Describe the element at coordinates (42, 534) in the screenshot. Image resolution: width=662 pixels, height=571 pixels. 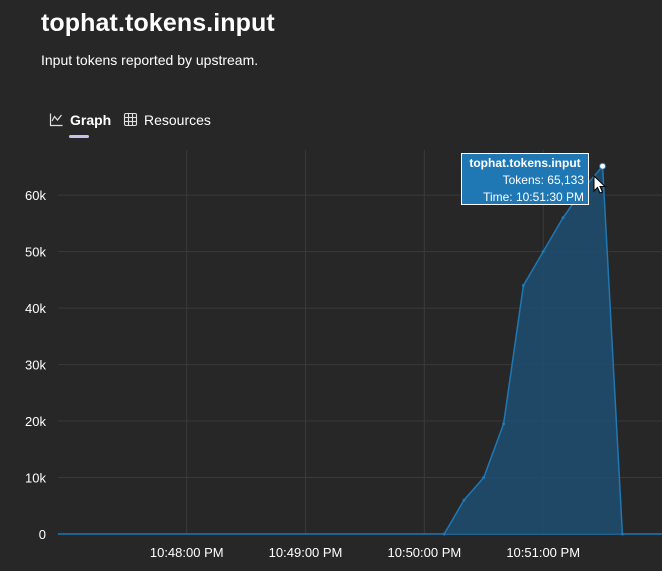
I see `y-tick-label: 0` at that location.